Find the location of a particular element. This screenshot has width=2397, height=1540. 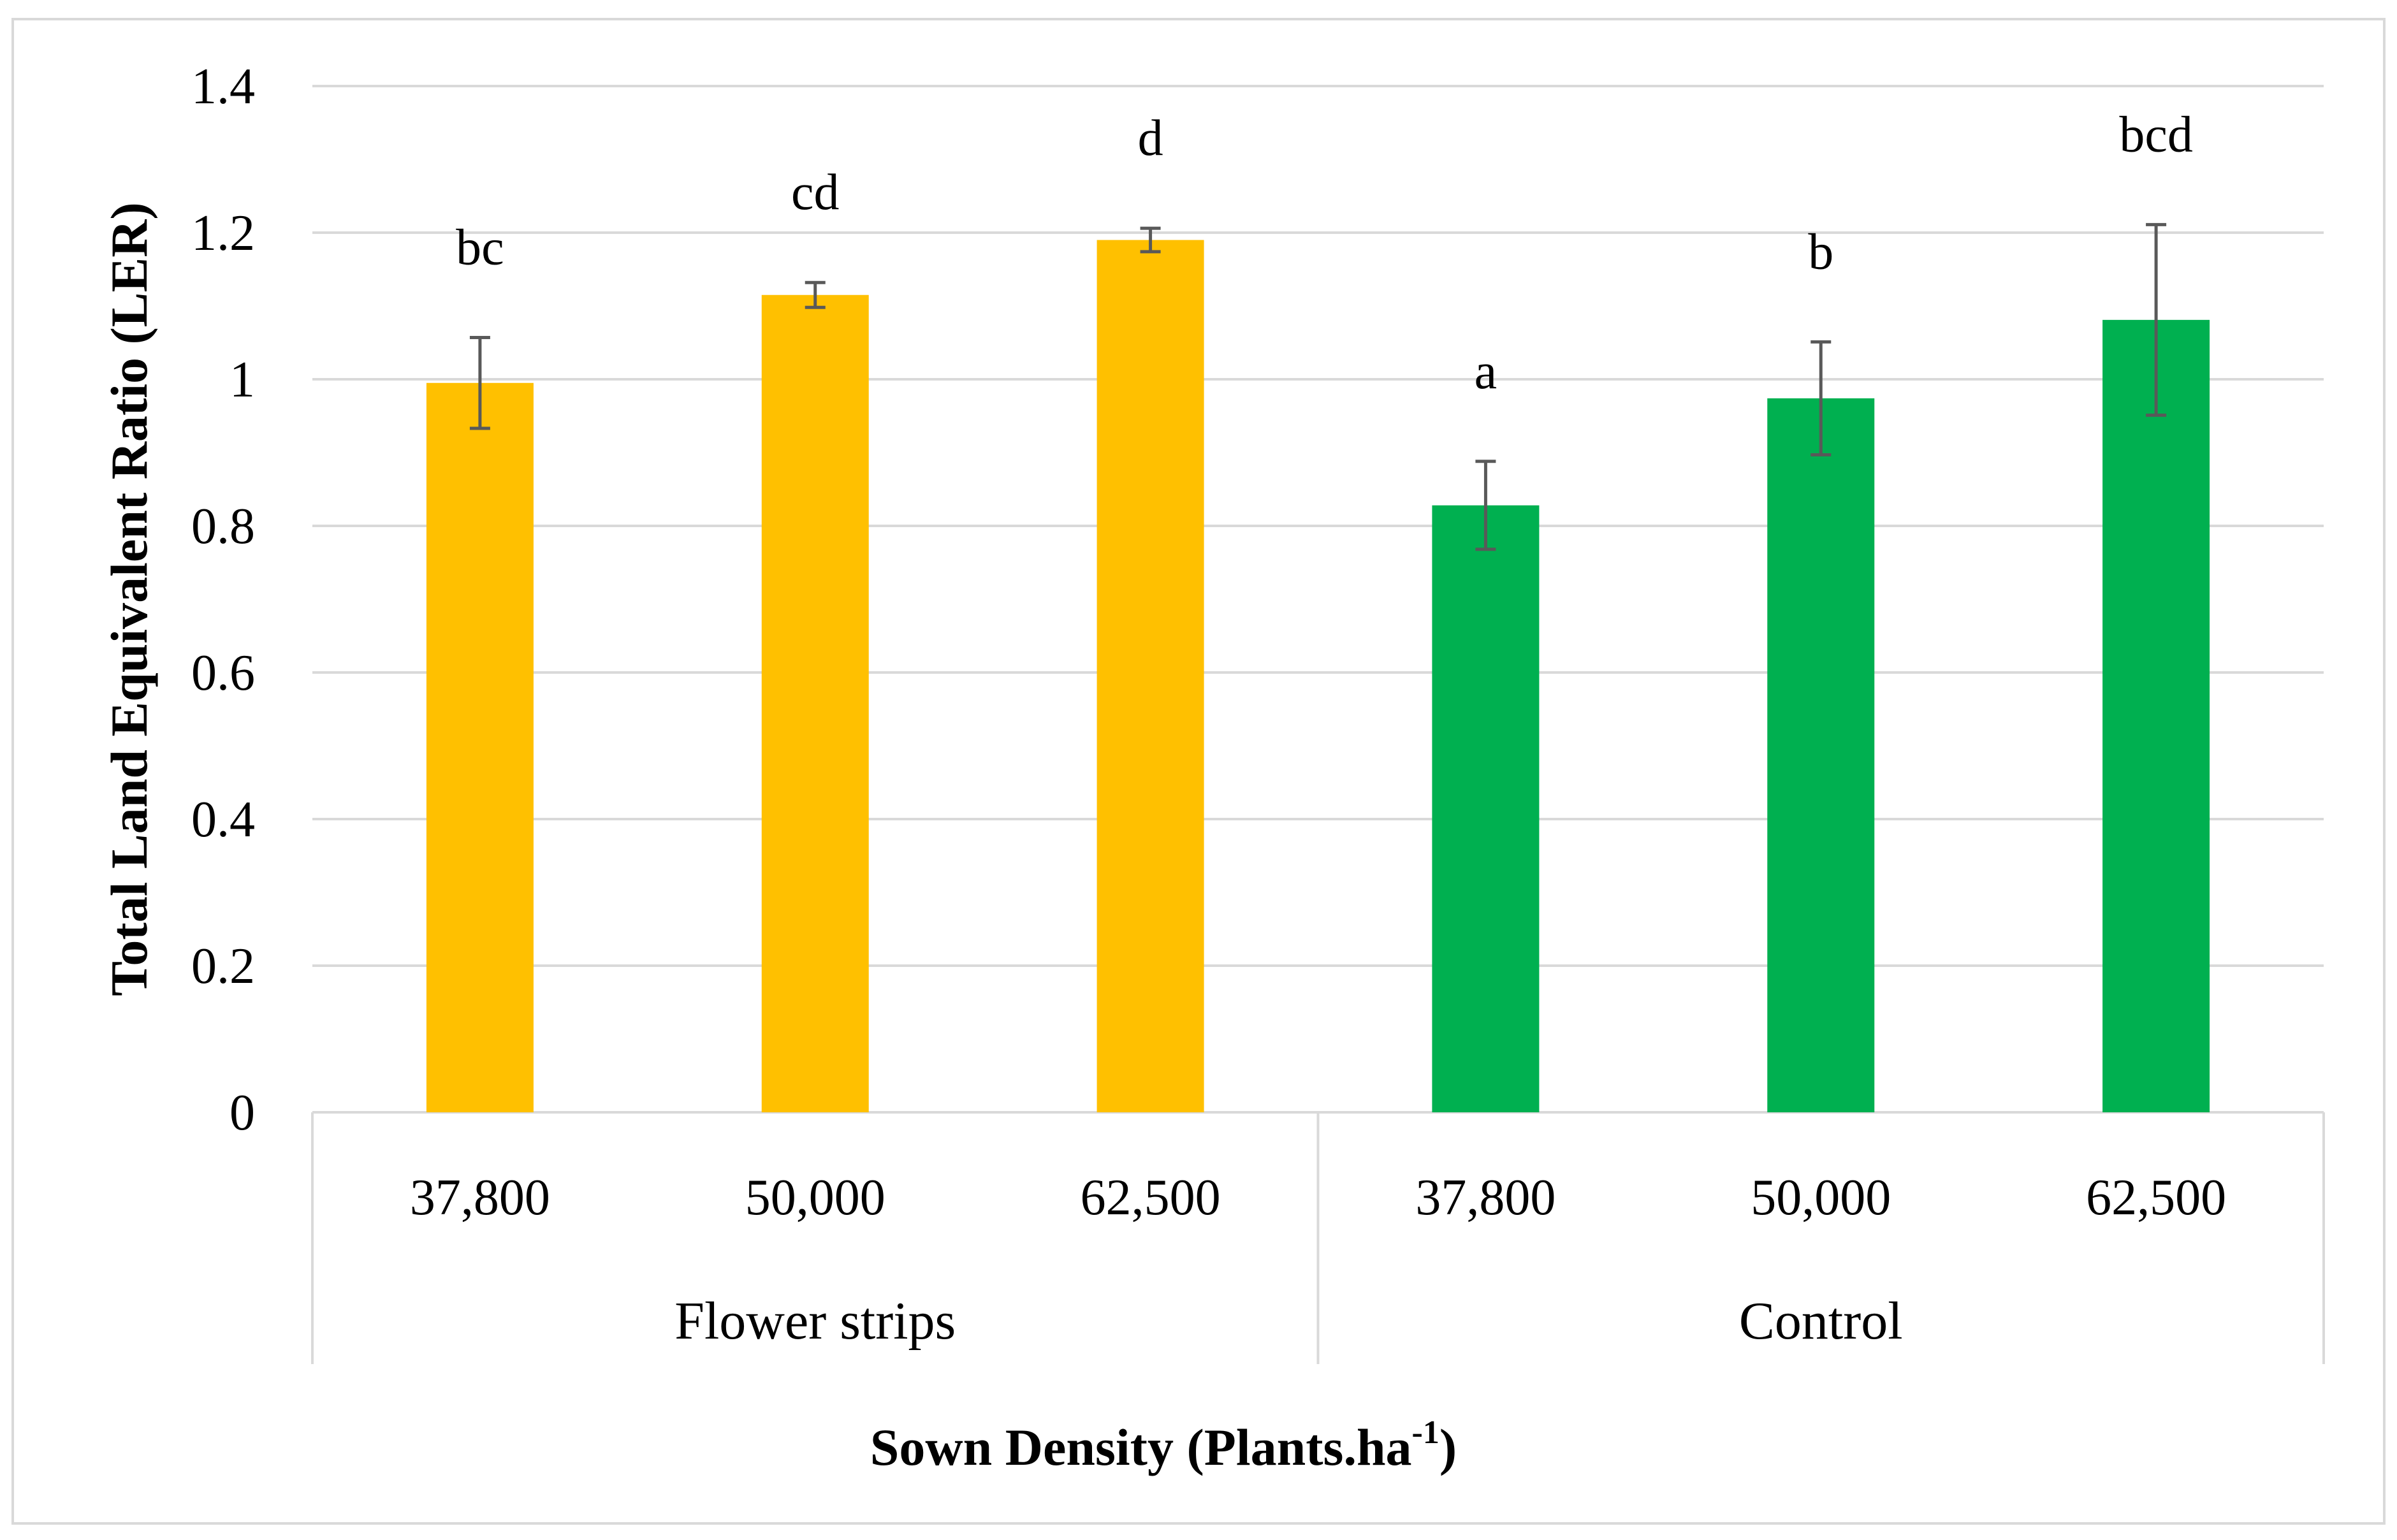

y-tick-label: 1.2 is located at coordinates (223, 233).